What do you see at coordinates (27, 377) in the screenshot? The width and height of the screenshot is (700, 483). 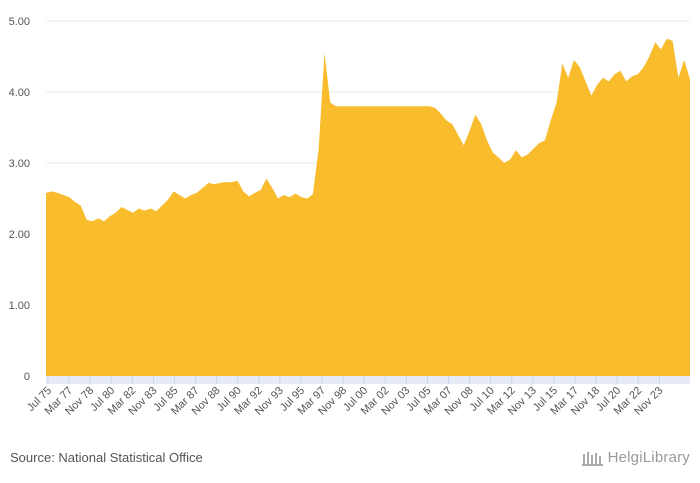 I see `y-tick-label: 0` at bounding box center [27, 377].